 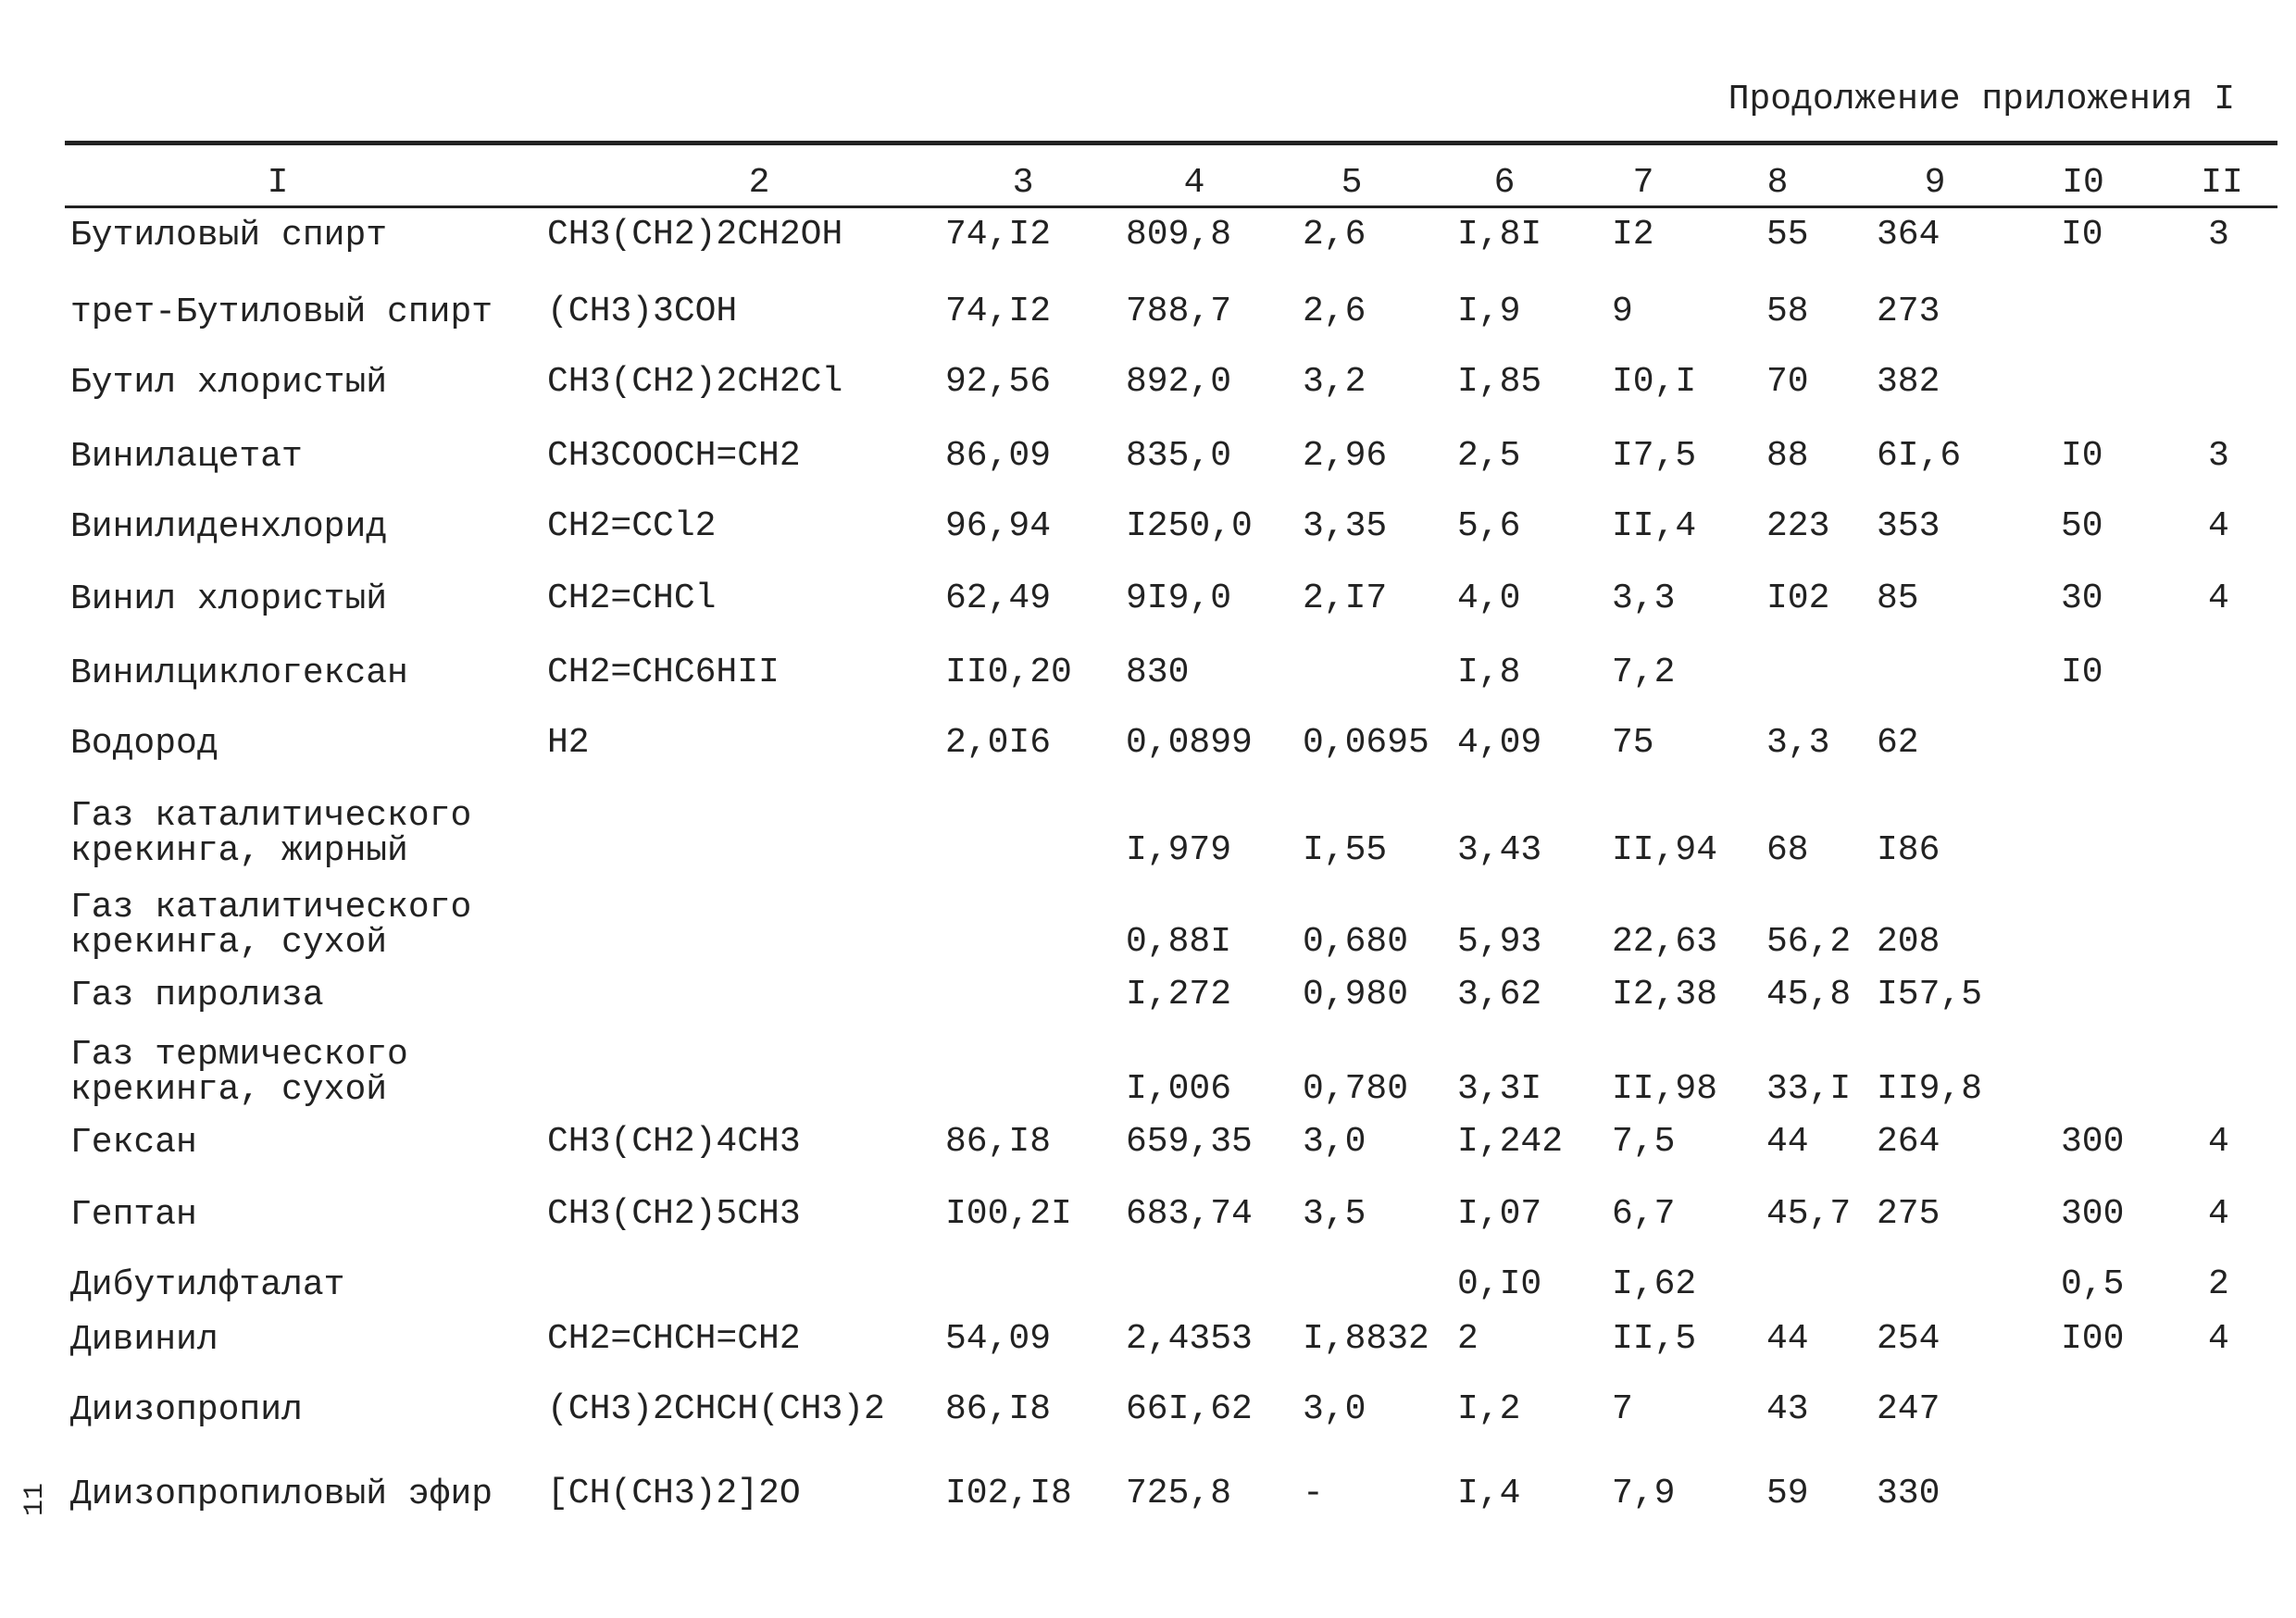 What do you see at coordinates (1179, 598) in the screenshot?
I see `cell: 9I9,0` at bounding box center [1179, 598].